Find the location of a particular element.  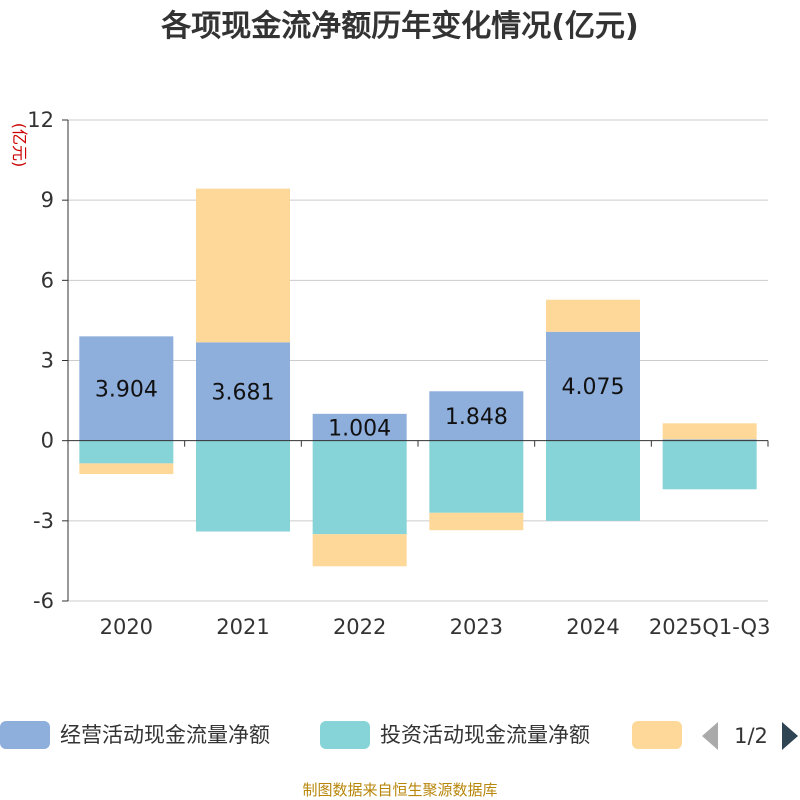

y-tick-label: -3 is located at coordinates (43, 521).